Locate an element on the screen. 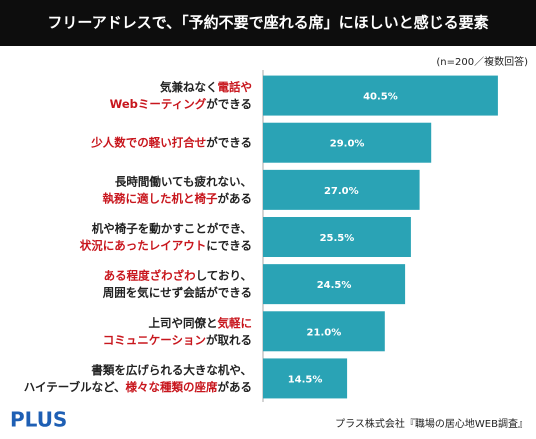 This screenshot has width=536, height=439. label-segment: にできる is located at coordinates (229, 245).